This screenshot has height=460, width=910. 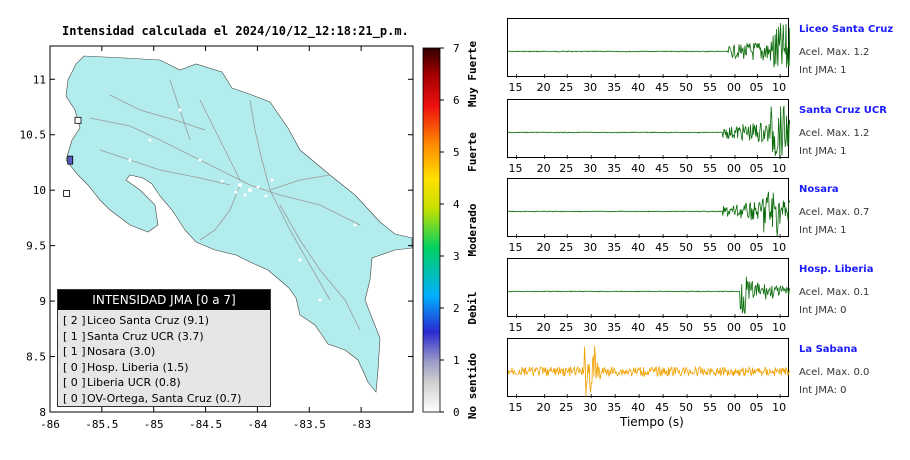 I want to click on legend-item: [ 0 ]OV-Ortega, Santa Cruz (0.7), so click(x=166, y=399).